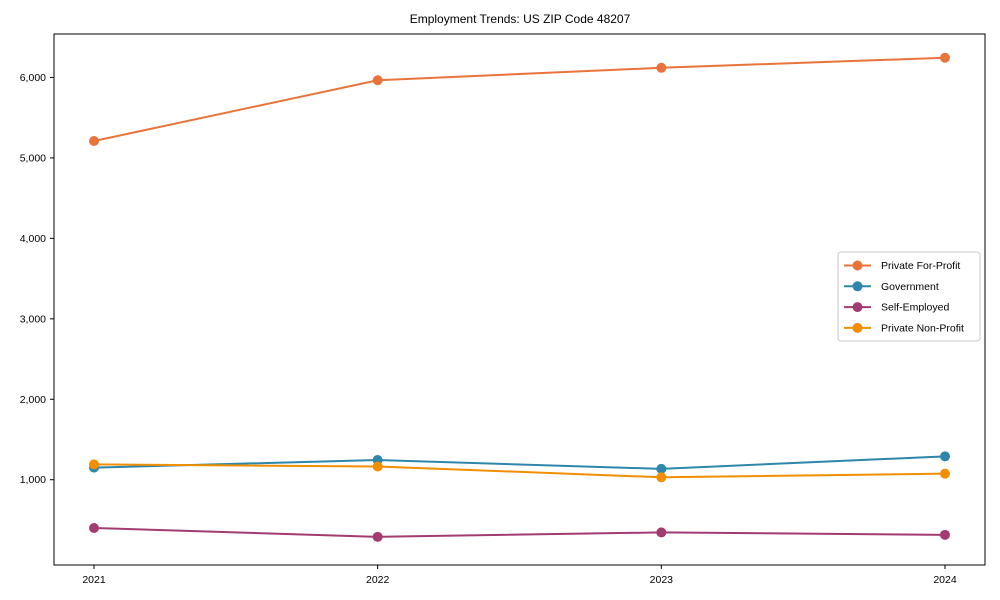  What do you see at coordinates (33, 239) in the screenshot?
I see `y-tick-label: 4,000` at bounding box center [33, 239].